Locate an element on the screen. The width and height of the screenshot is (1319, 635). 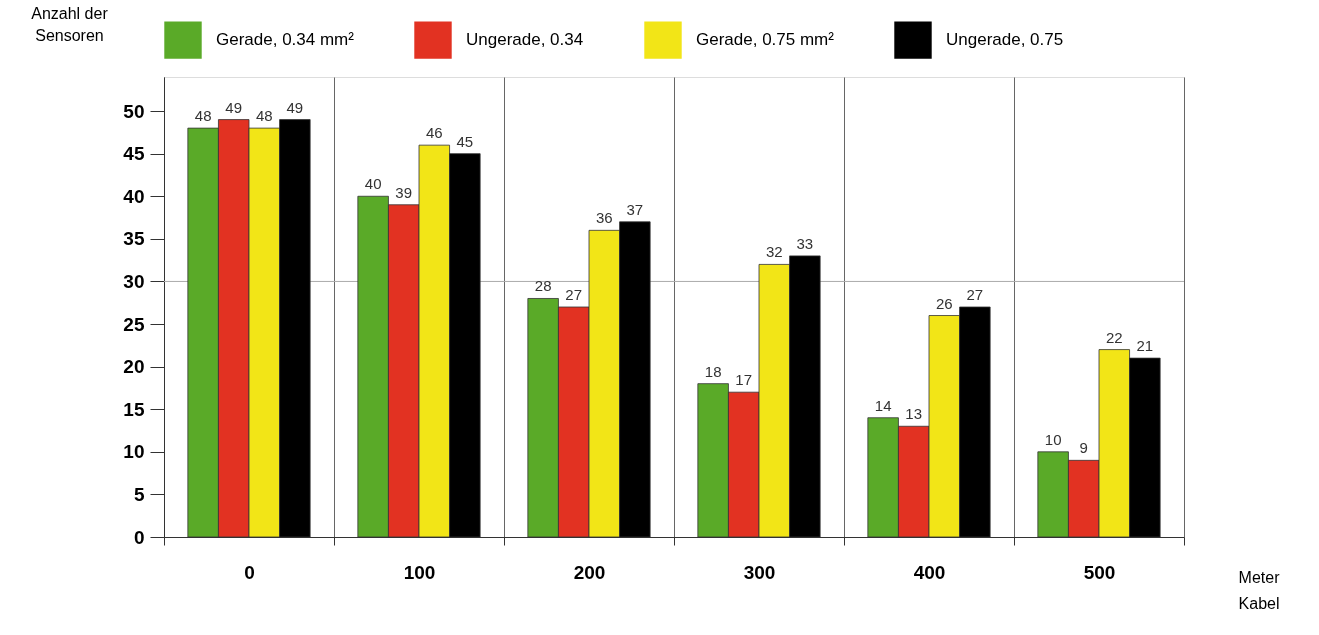
y-tick-label: 5 is located at coordinates (139, 494).